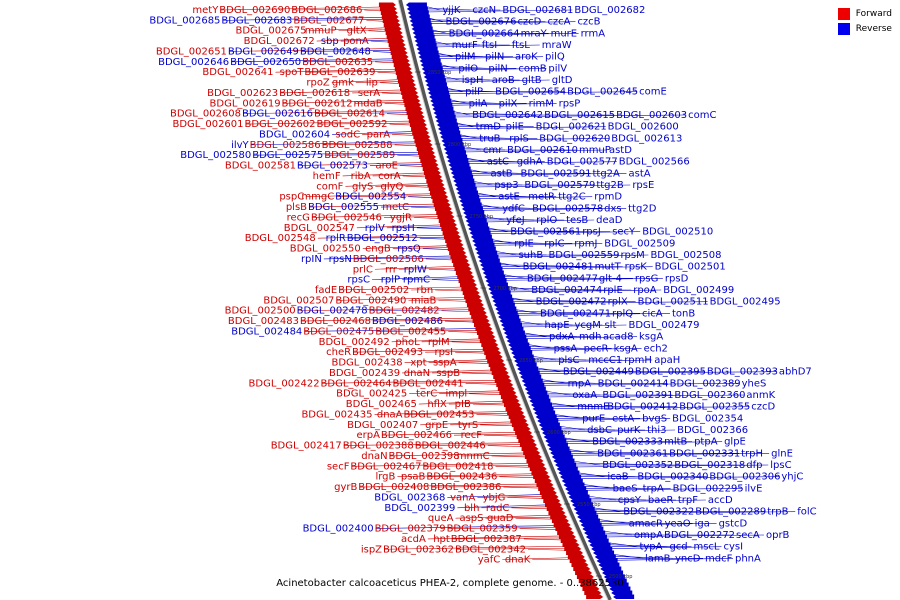 The image size is (900, 600). What do you see at coordinates (590, 337) in the screenshot?
I see `gene-label: mdh` at bounding box center [590, 337].